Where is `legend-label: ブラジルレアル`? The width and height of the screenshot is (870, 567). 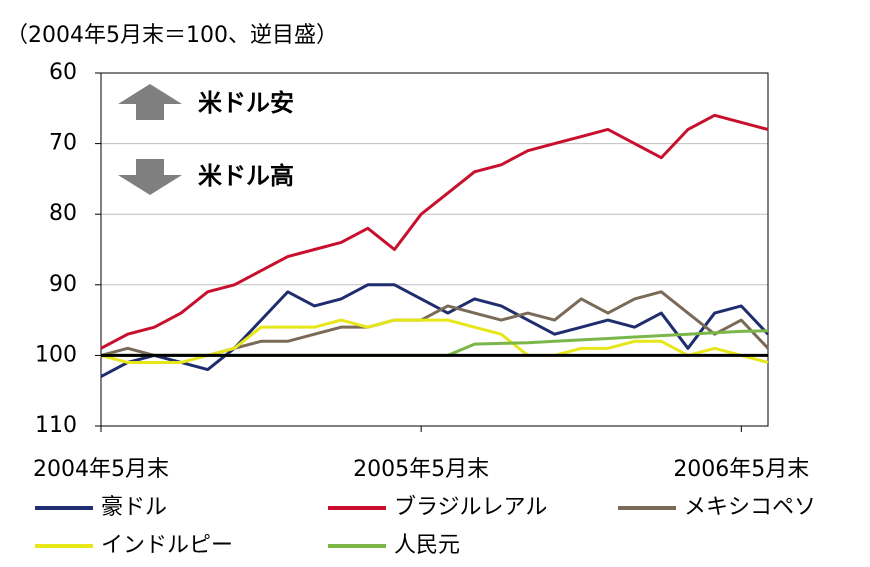 legend-label: ブラジルレアル is located at coordinates (470, 507).